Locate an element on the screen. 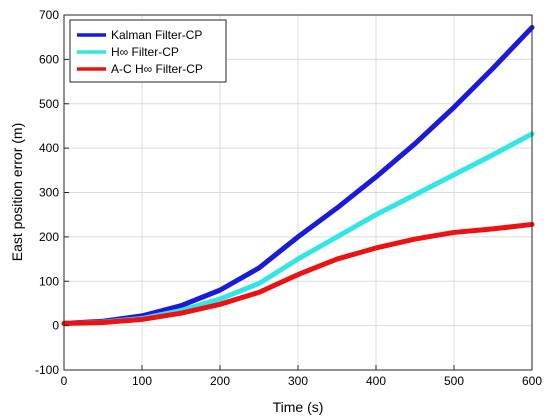 The width and height of the screenshot is (550, 420). legend-label-kalman: Kalman Filter-CP is located at coordinates (156, 35).